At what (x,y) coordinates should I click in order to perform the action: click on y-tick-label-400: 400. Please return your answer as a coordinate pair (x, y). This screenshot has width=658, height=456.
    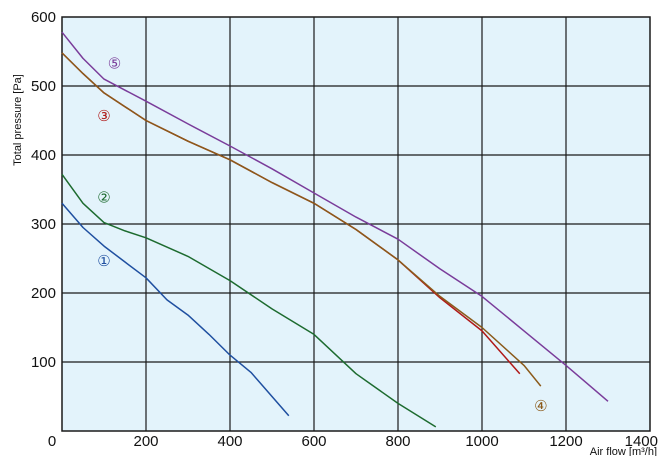
    Looking at the image, I should click on (43, 155).